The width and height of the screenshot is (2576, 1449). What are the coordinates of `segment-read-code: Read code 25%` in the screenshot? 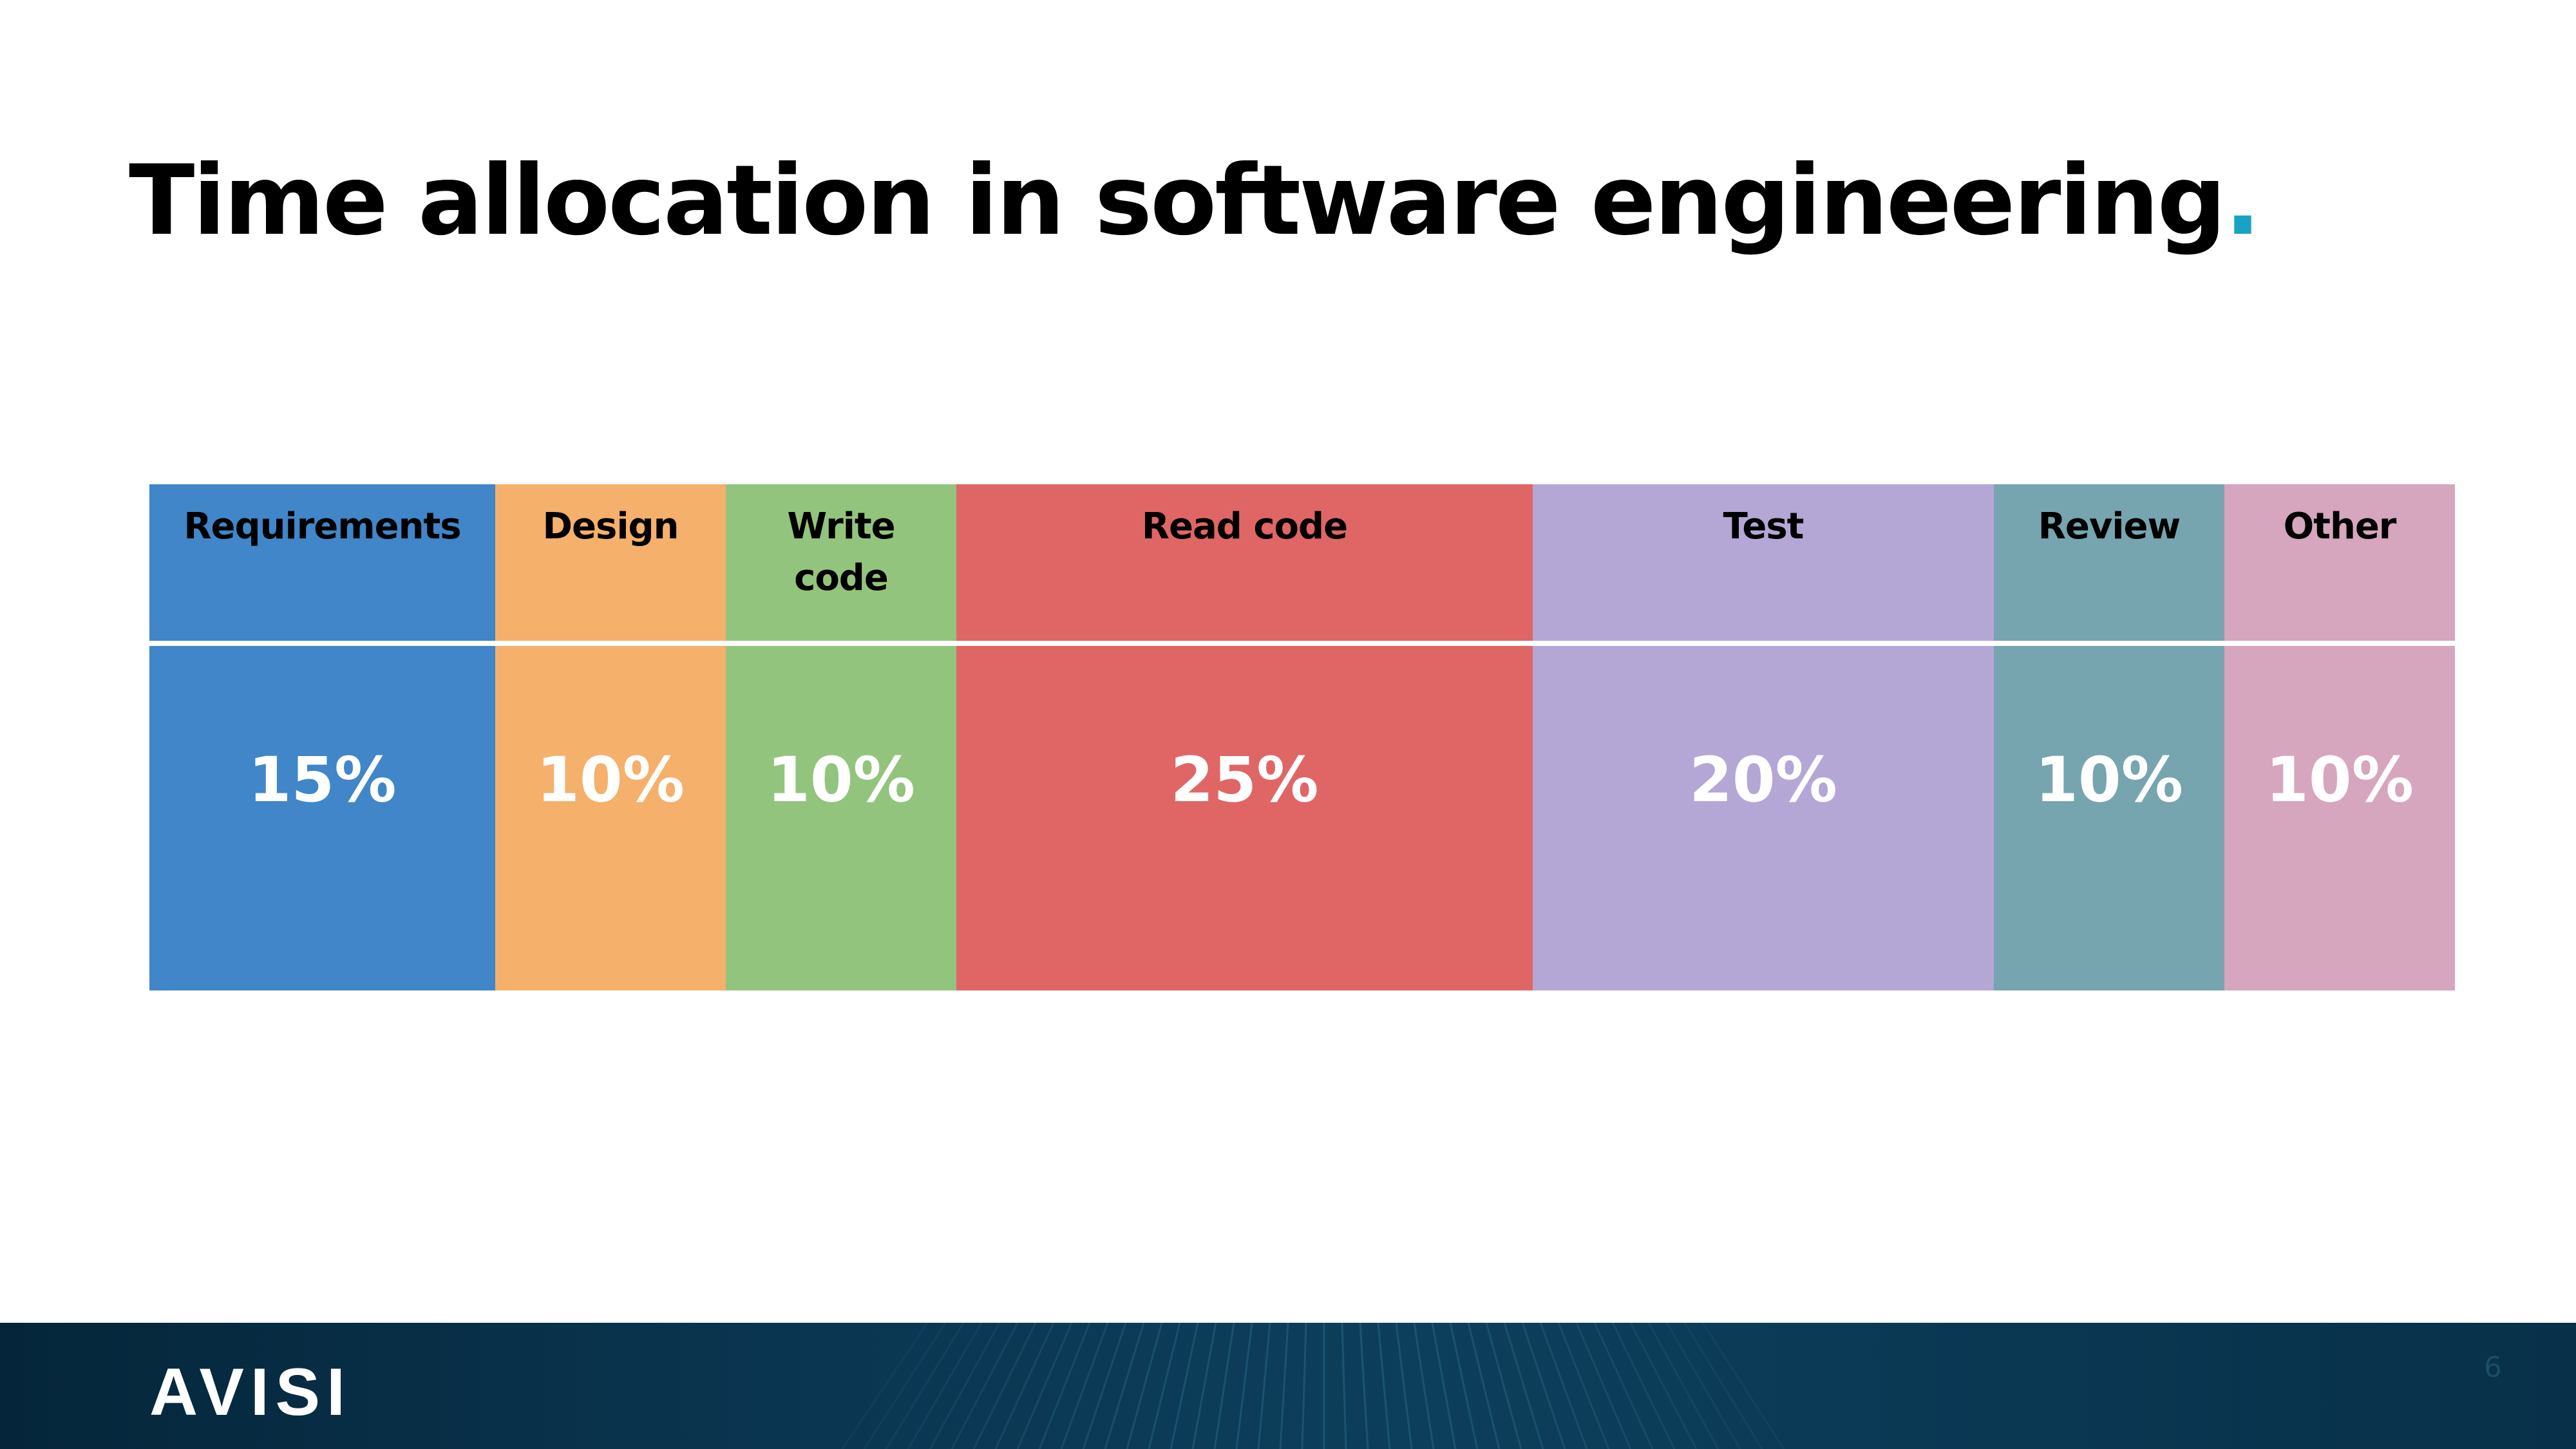 It's located at (1244, 737).